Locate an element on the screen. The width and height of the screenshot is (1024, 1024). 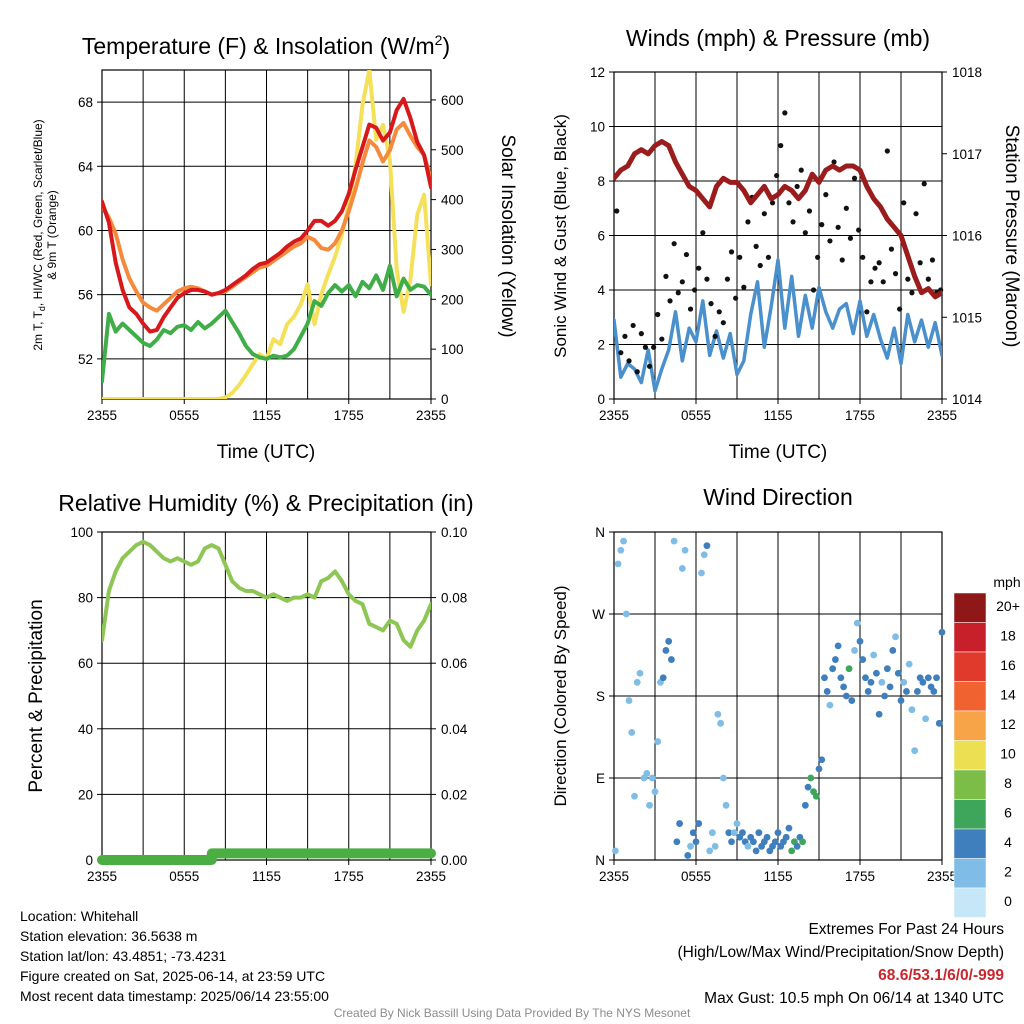
y-tick-label: 68 is located at coordinates (85, 102).